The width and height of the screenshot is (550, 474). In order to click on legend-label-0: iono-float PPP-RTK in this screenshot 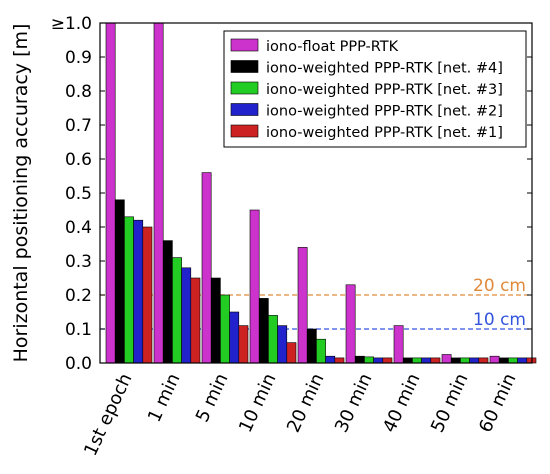, I will do `click(332, 47)`.